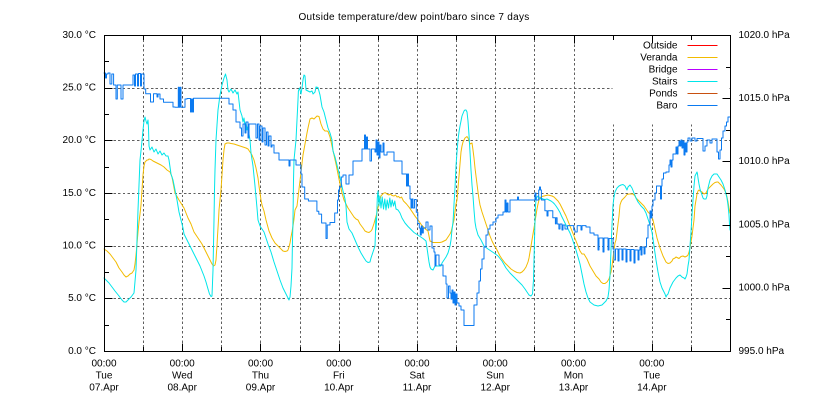 The image size is (820, 400). I want to click on svg-text: 09.Apr, so click(261, 388).